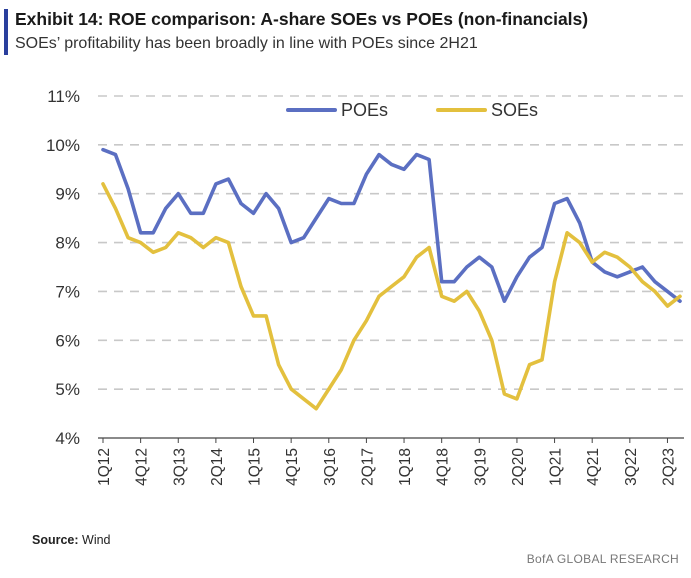  Describe the element at coordinates (367, 467) in the screenshot. I see `x-tick-label: 2Q17` at that location.